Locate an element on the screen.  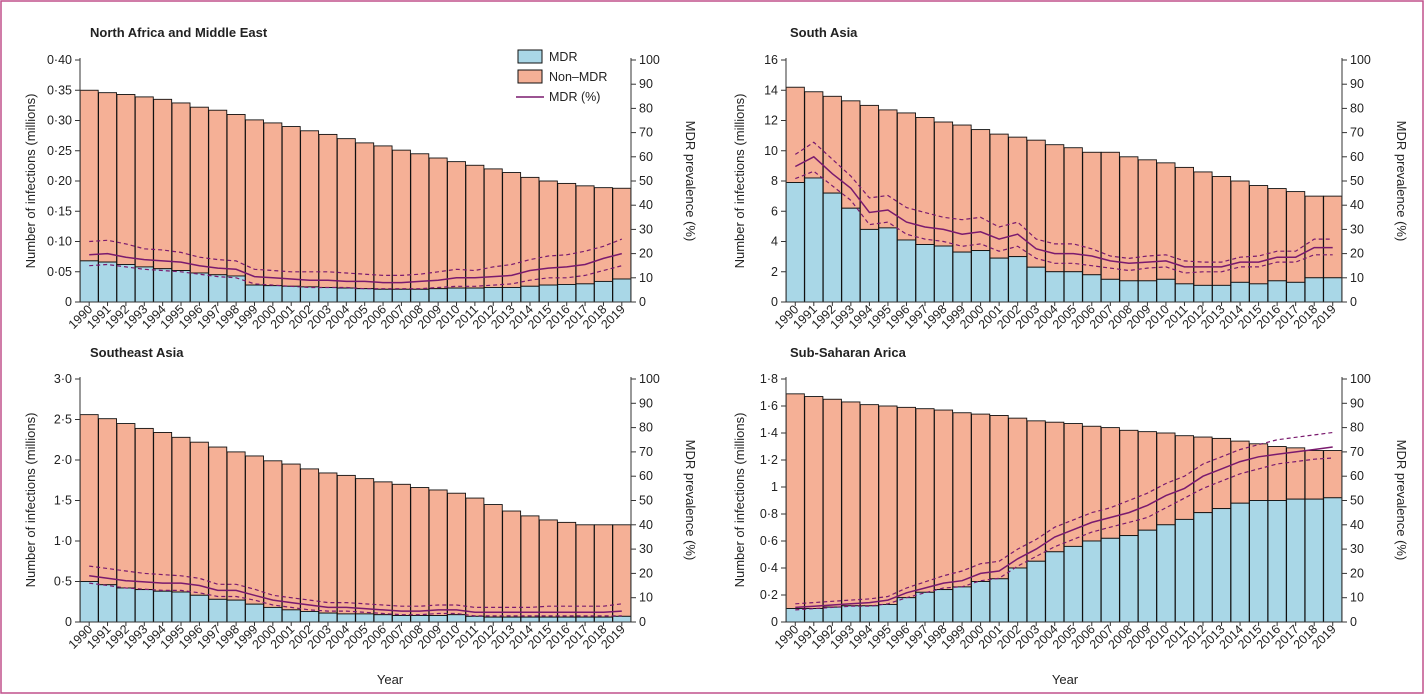
y-axis-title-left: Number of infections (millions) is located at coordinates (30, 500).